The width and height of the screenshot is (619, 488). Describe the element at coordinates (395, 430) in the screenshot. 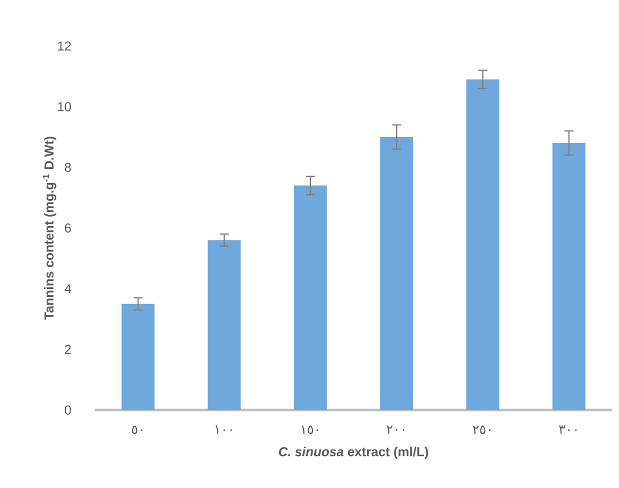

I see `x-tick-label: ٢٠٠` at that location.